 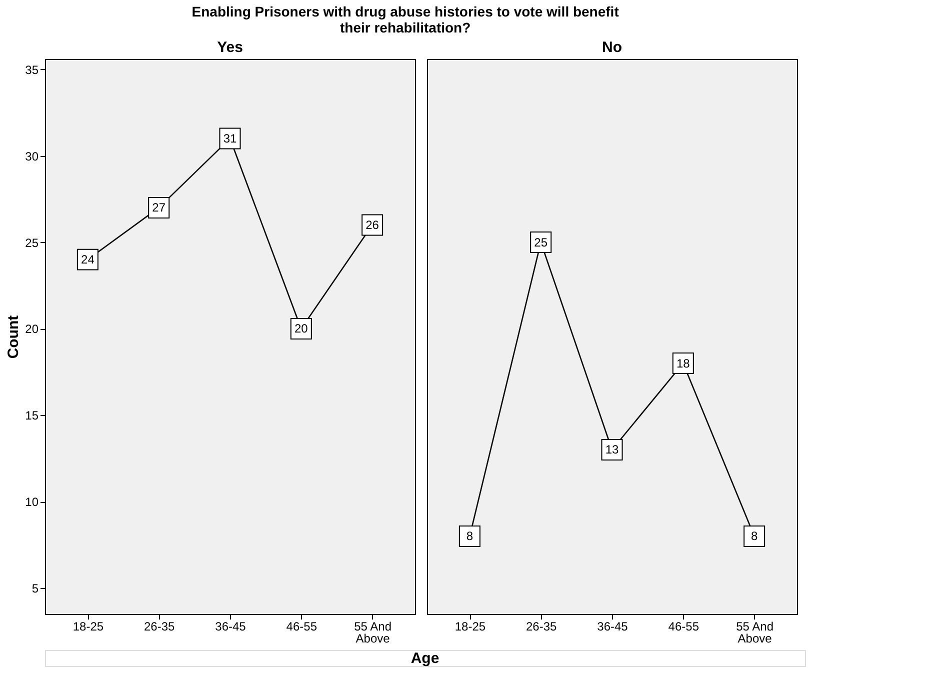 What do you see at coordinates (373, 225) in the screenshot?
I see `data-label: 26` at bounding box center [373, 225].